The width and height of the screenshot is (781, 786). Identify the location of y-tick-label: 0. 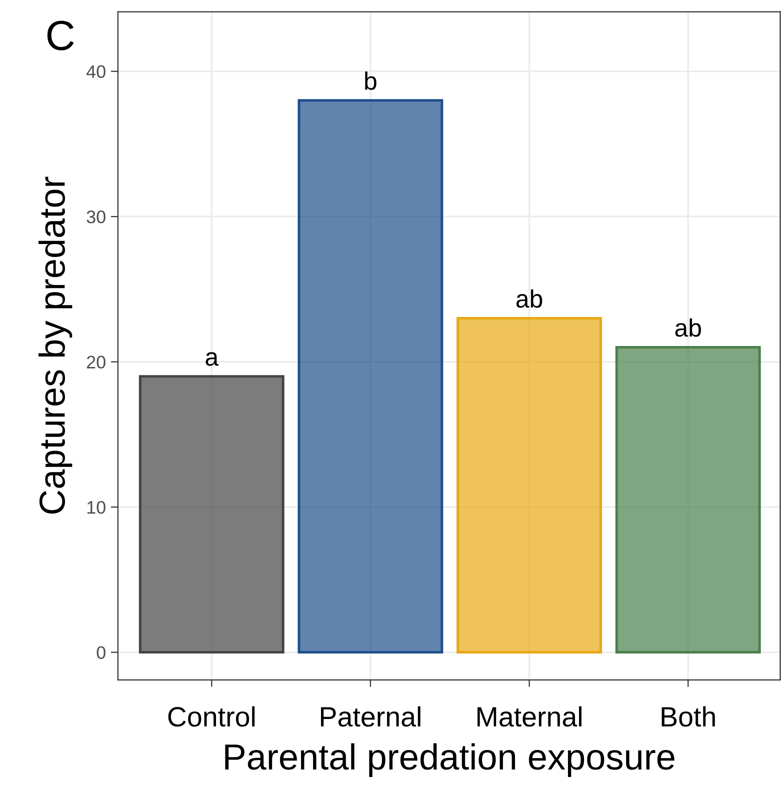
(101, 653).